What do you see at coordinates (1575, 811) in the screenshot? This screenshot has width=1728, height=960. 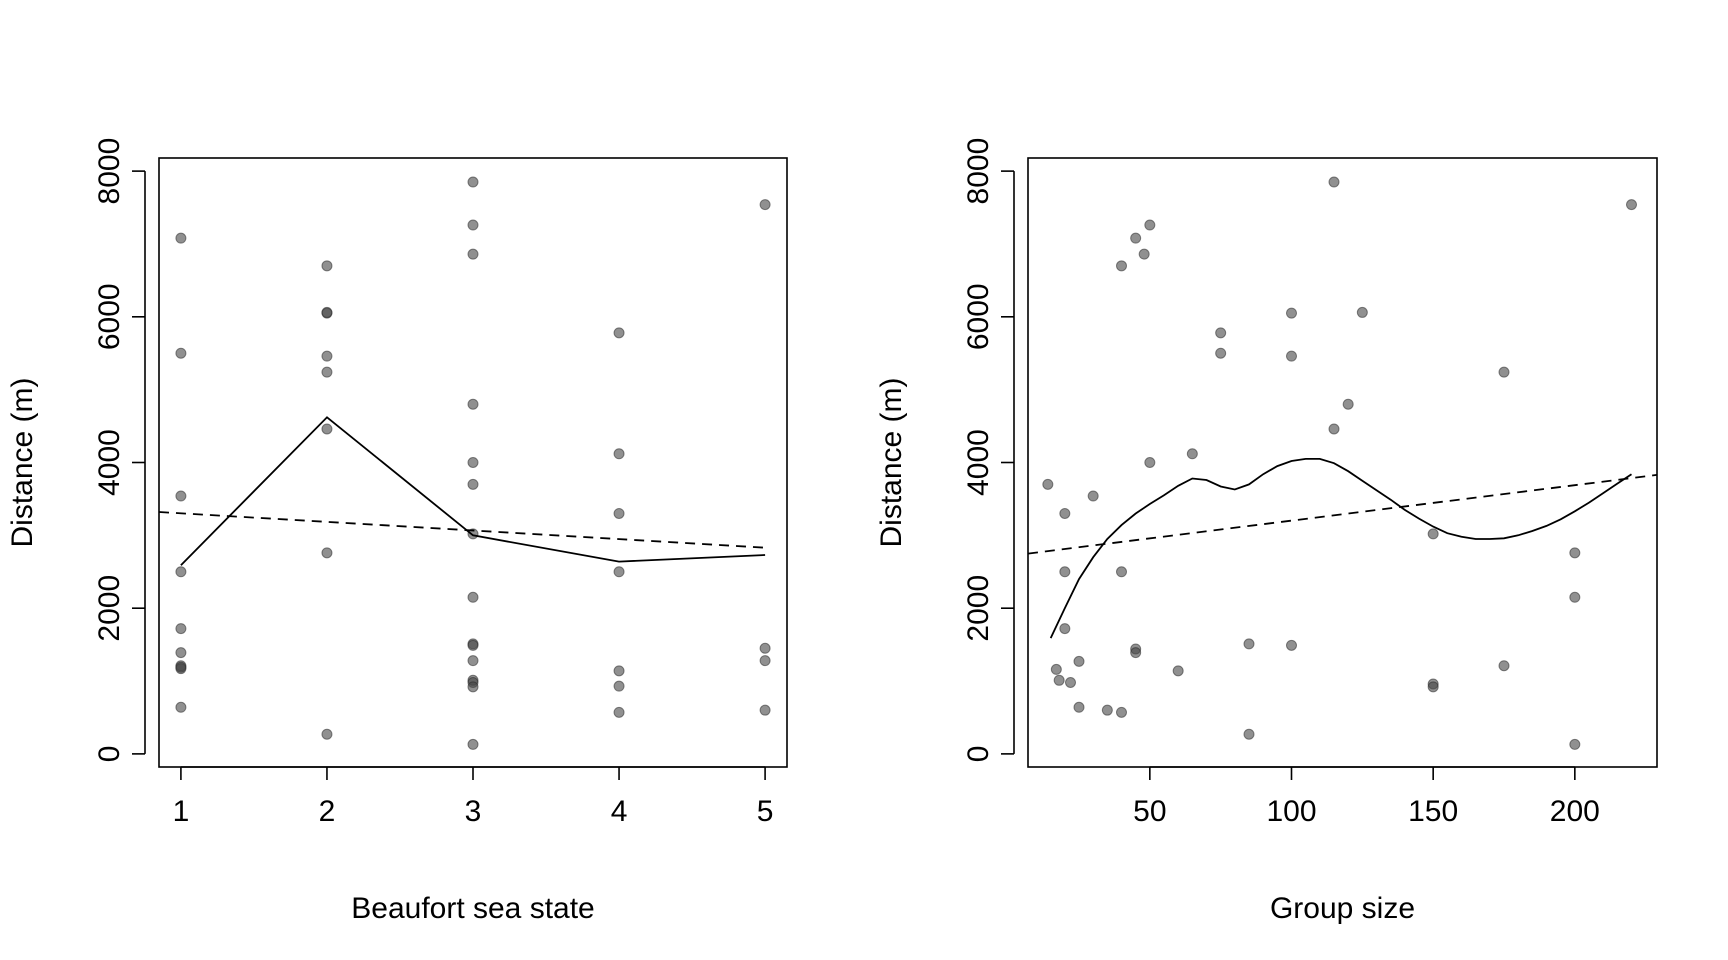 I see `group-size-x-tick-label: 200` at bounding box center [1575, 811].